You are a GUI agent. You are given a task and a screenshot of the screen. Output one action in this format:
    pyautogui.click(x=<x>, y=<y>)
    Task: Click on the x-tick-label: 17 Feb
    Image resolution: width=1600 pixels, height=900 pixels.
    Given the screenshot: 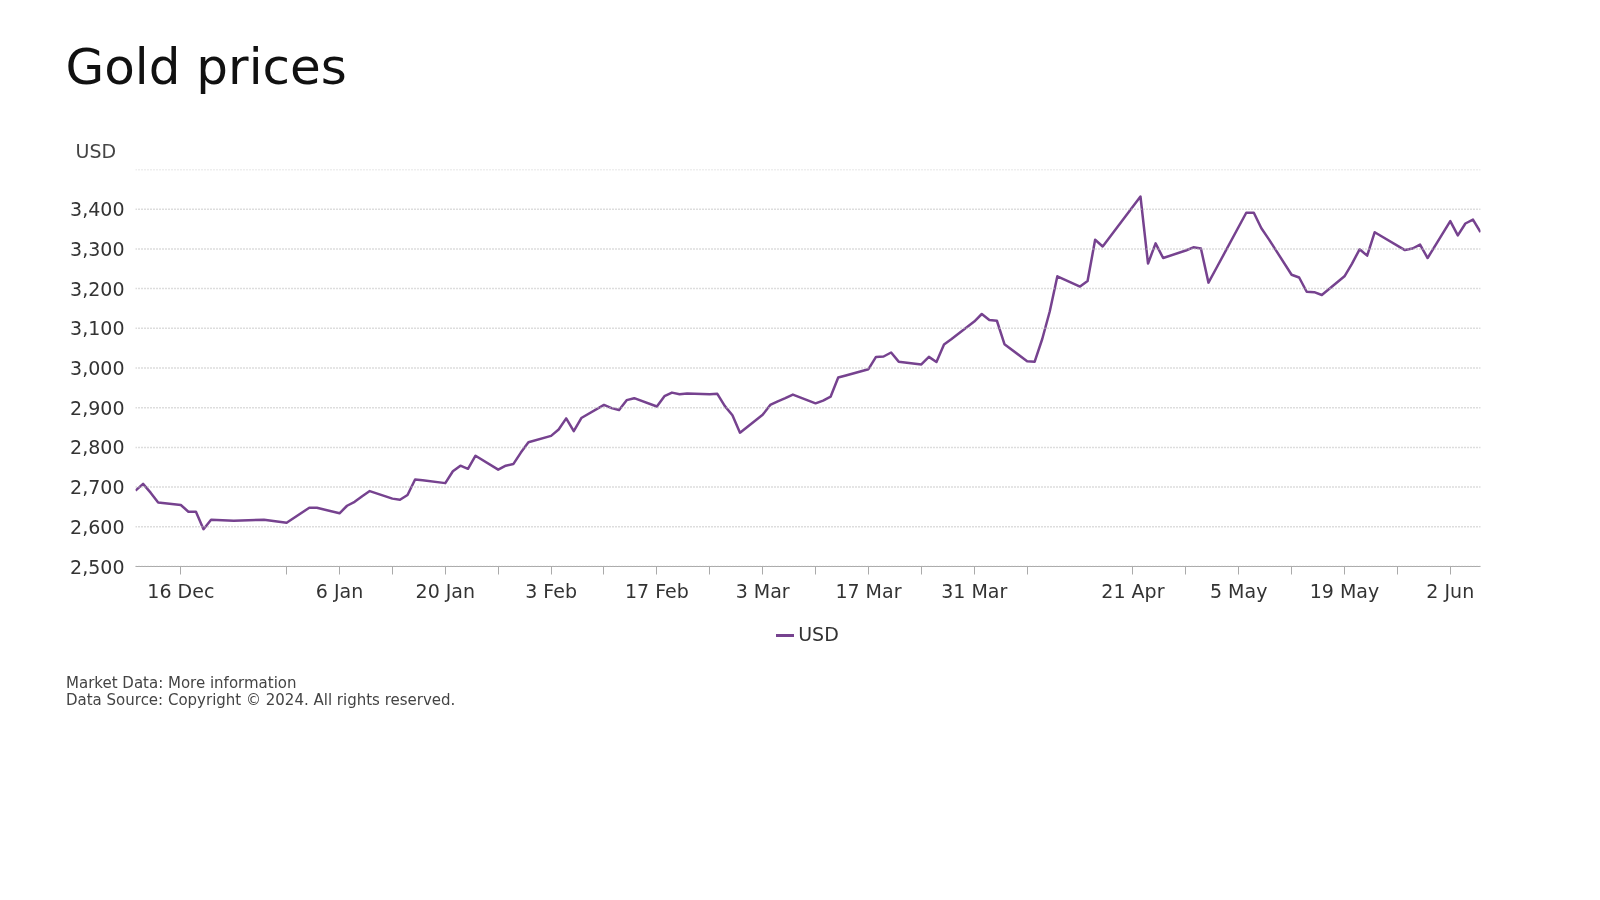 What is the action you would take?
    pyautogui.click(x=656, y=590)
    